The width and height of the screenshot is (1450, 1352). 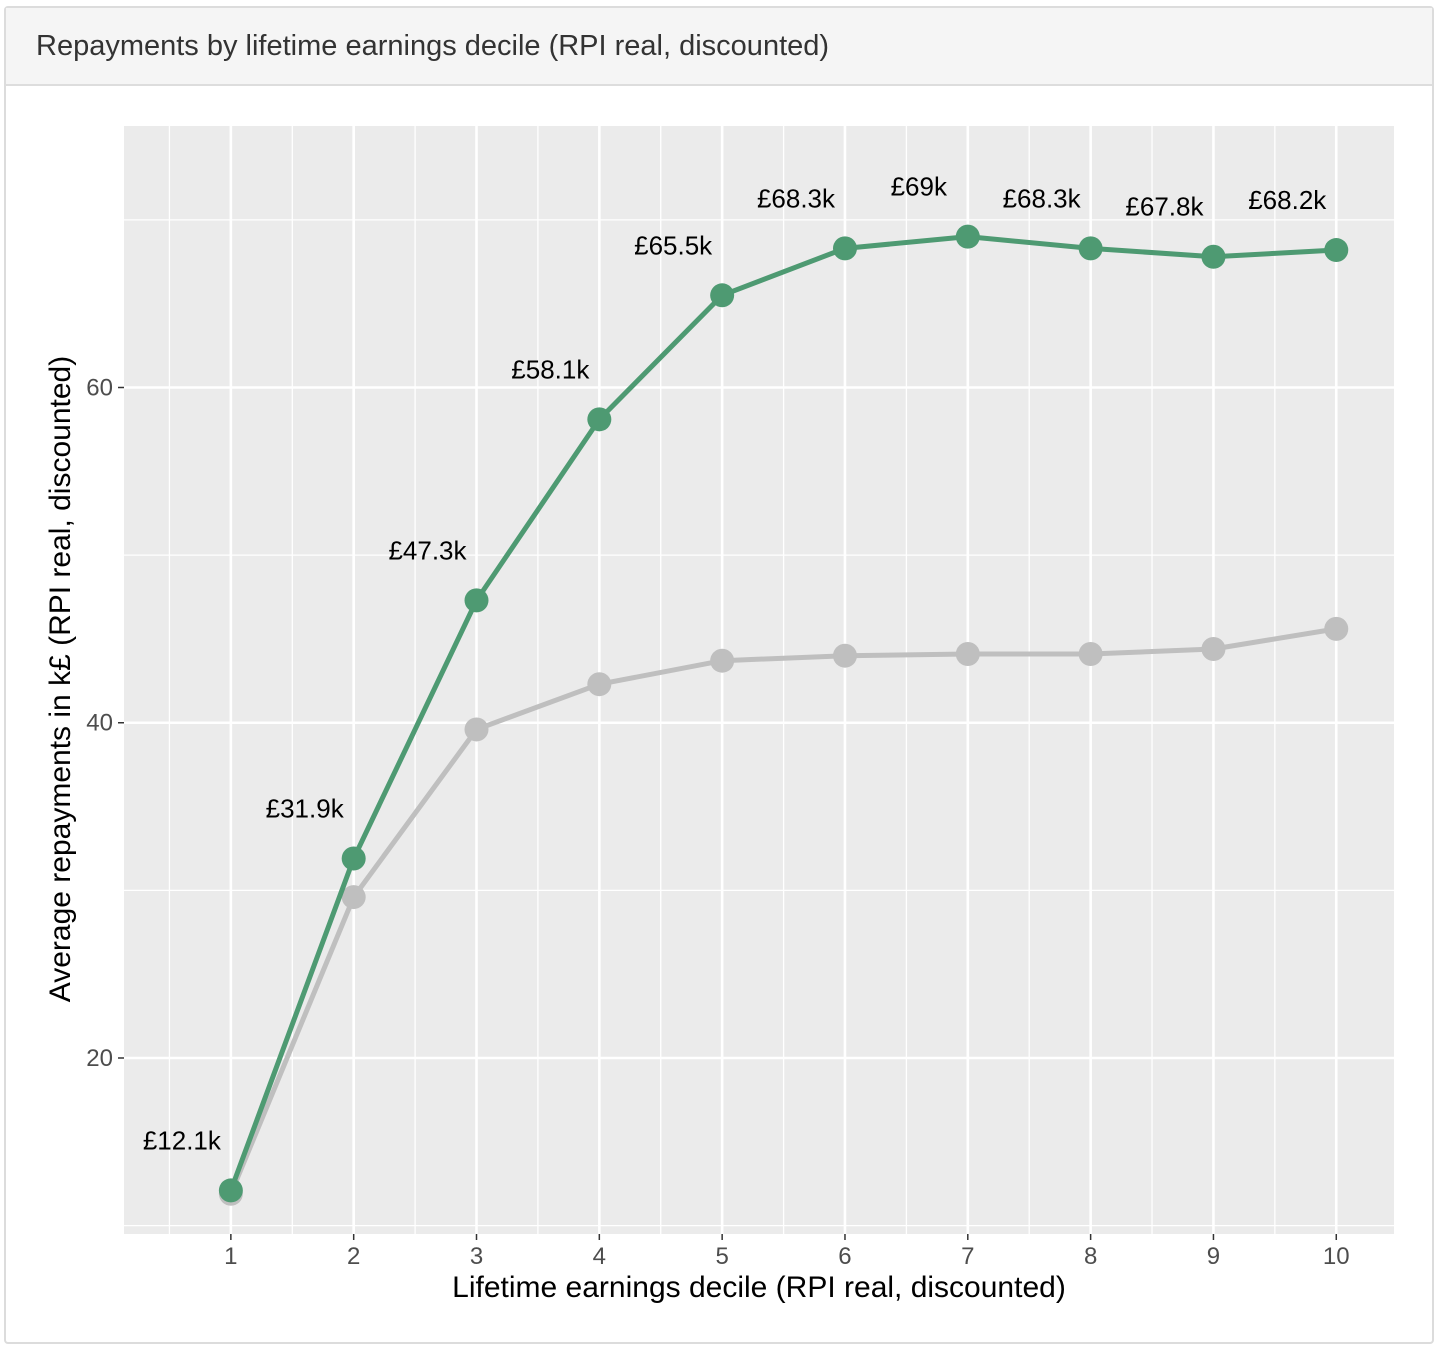 I want to click on y-tick-label: 60, so click(x=99, y=387).